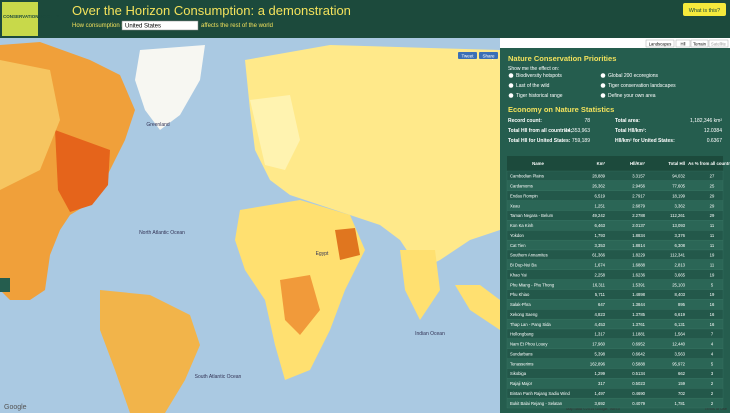 This screenshot has width=730, height=418. Describe the element at coordinates (538, 163) in the screenshot. I see `column-header: Name` at that location.